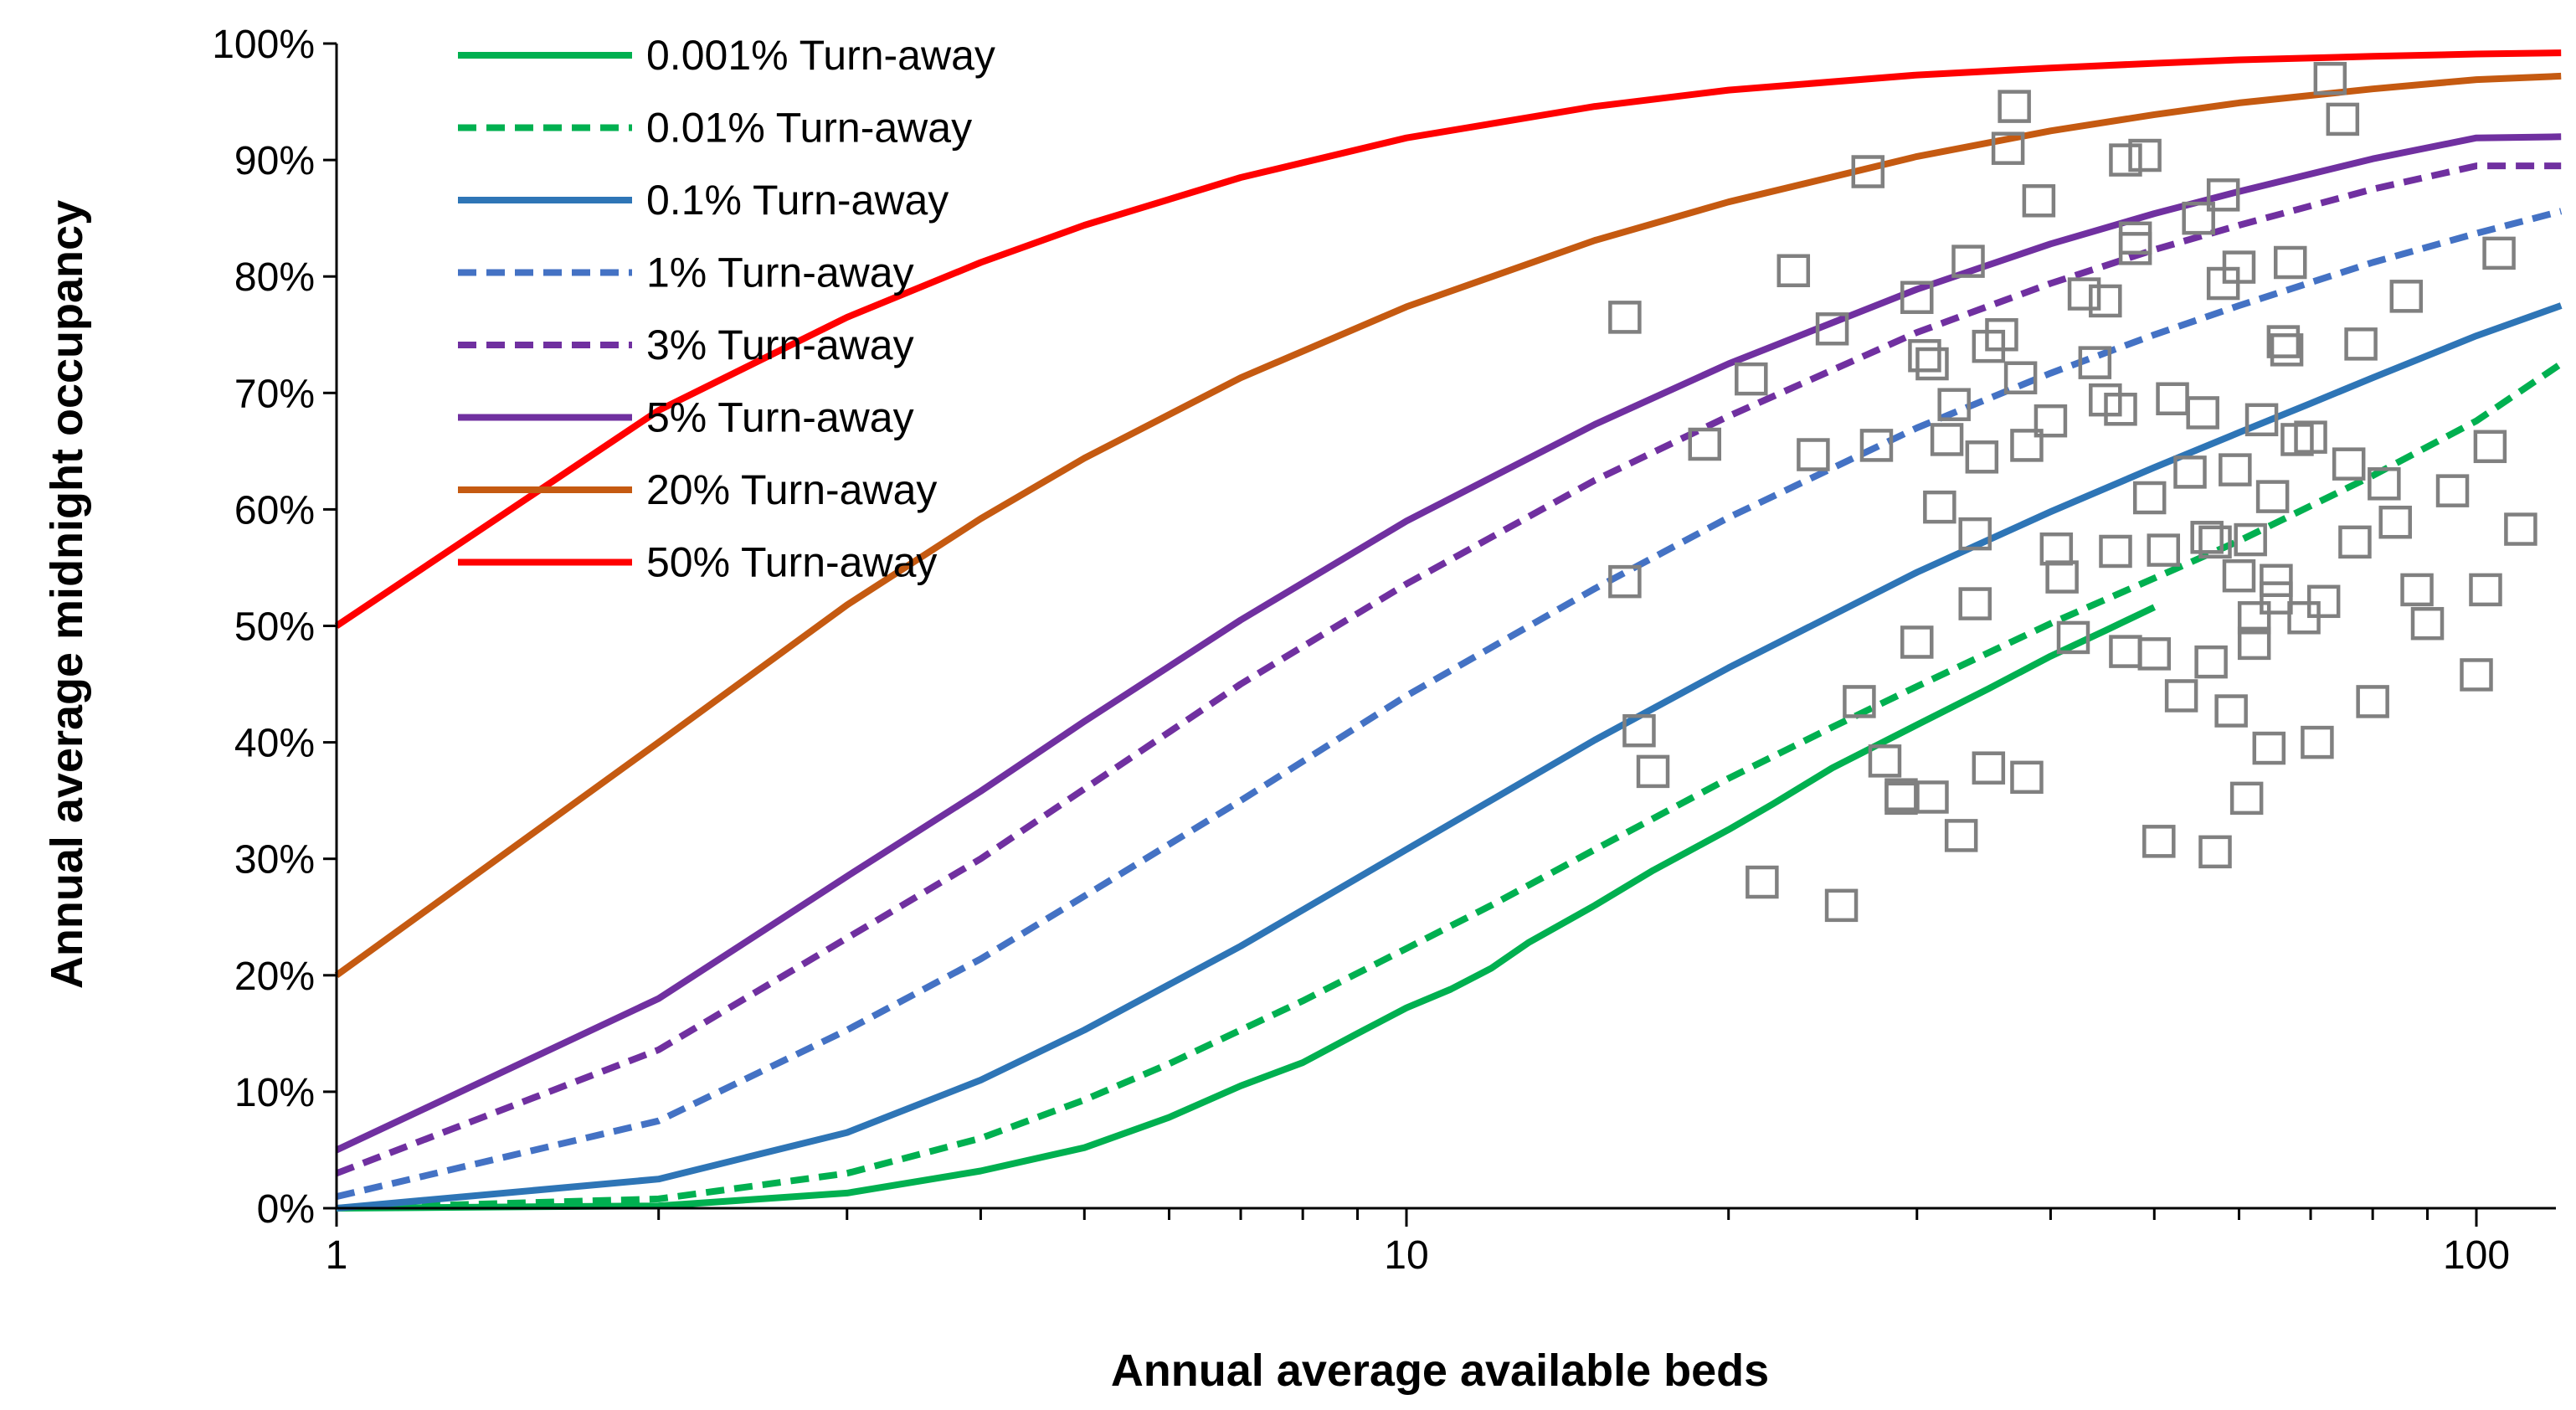  I want to click on legend-label-2: 0.01% Turn-away, so click(809, 128).